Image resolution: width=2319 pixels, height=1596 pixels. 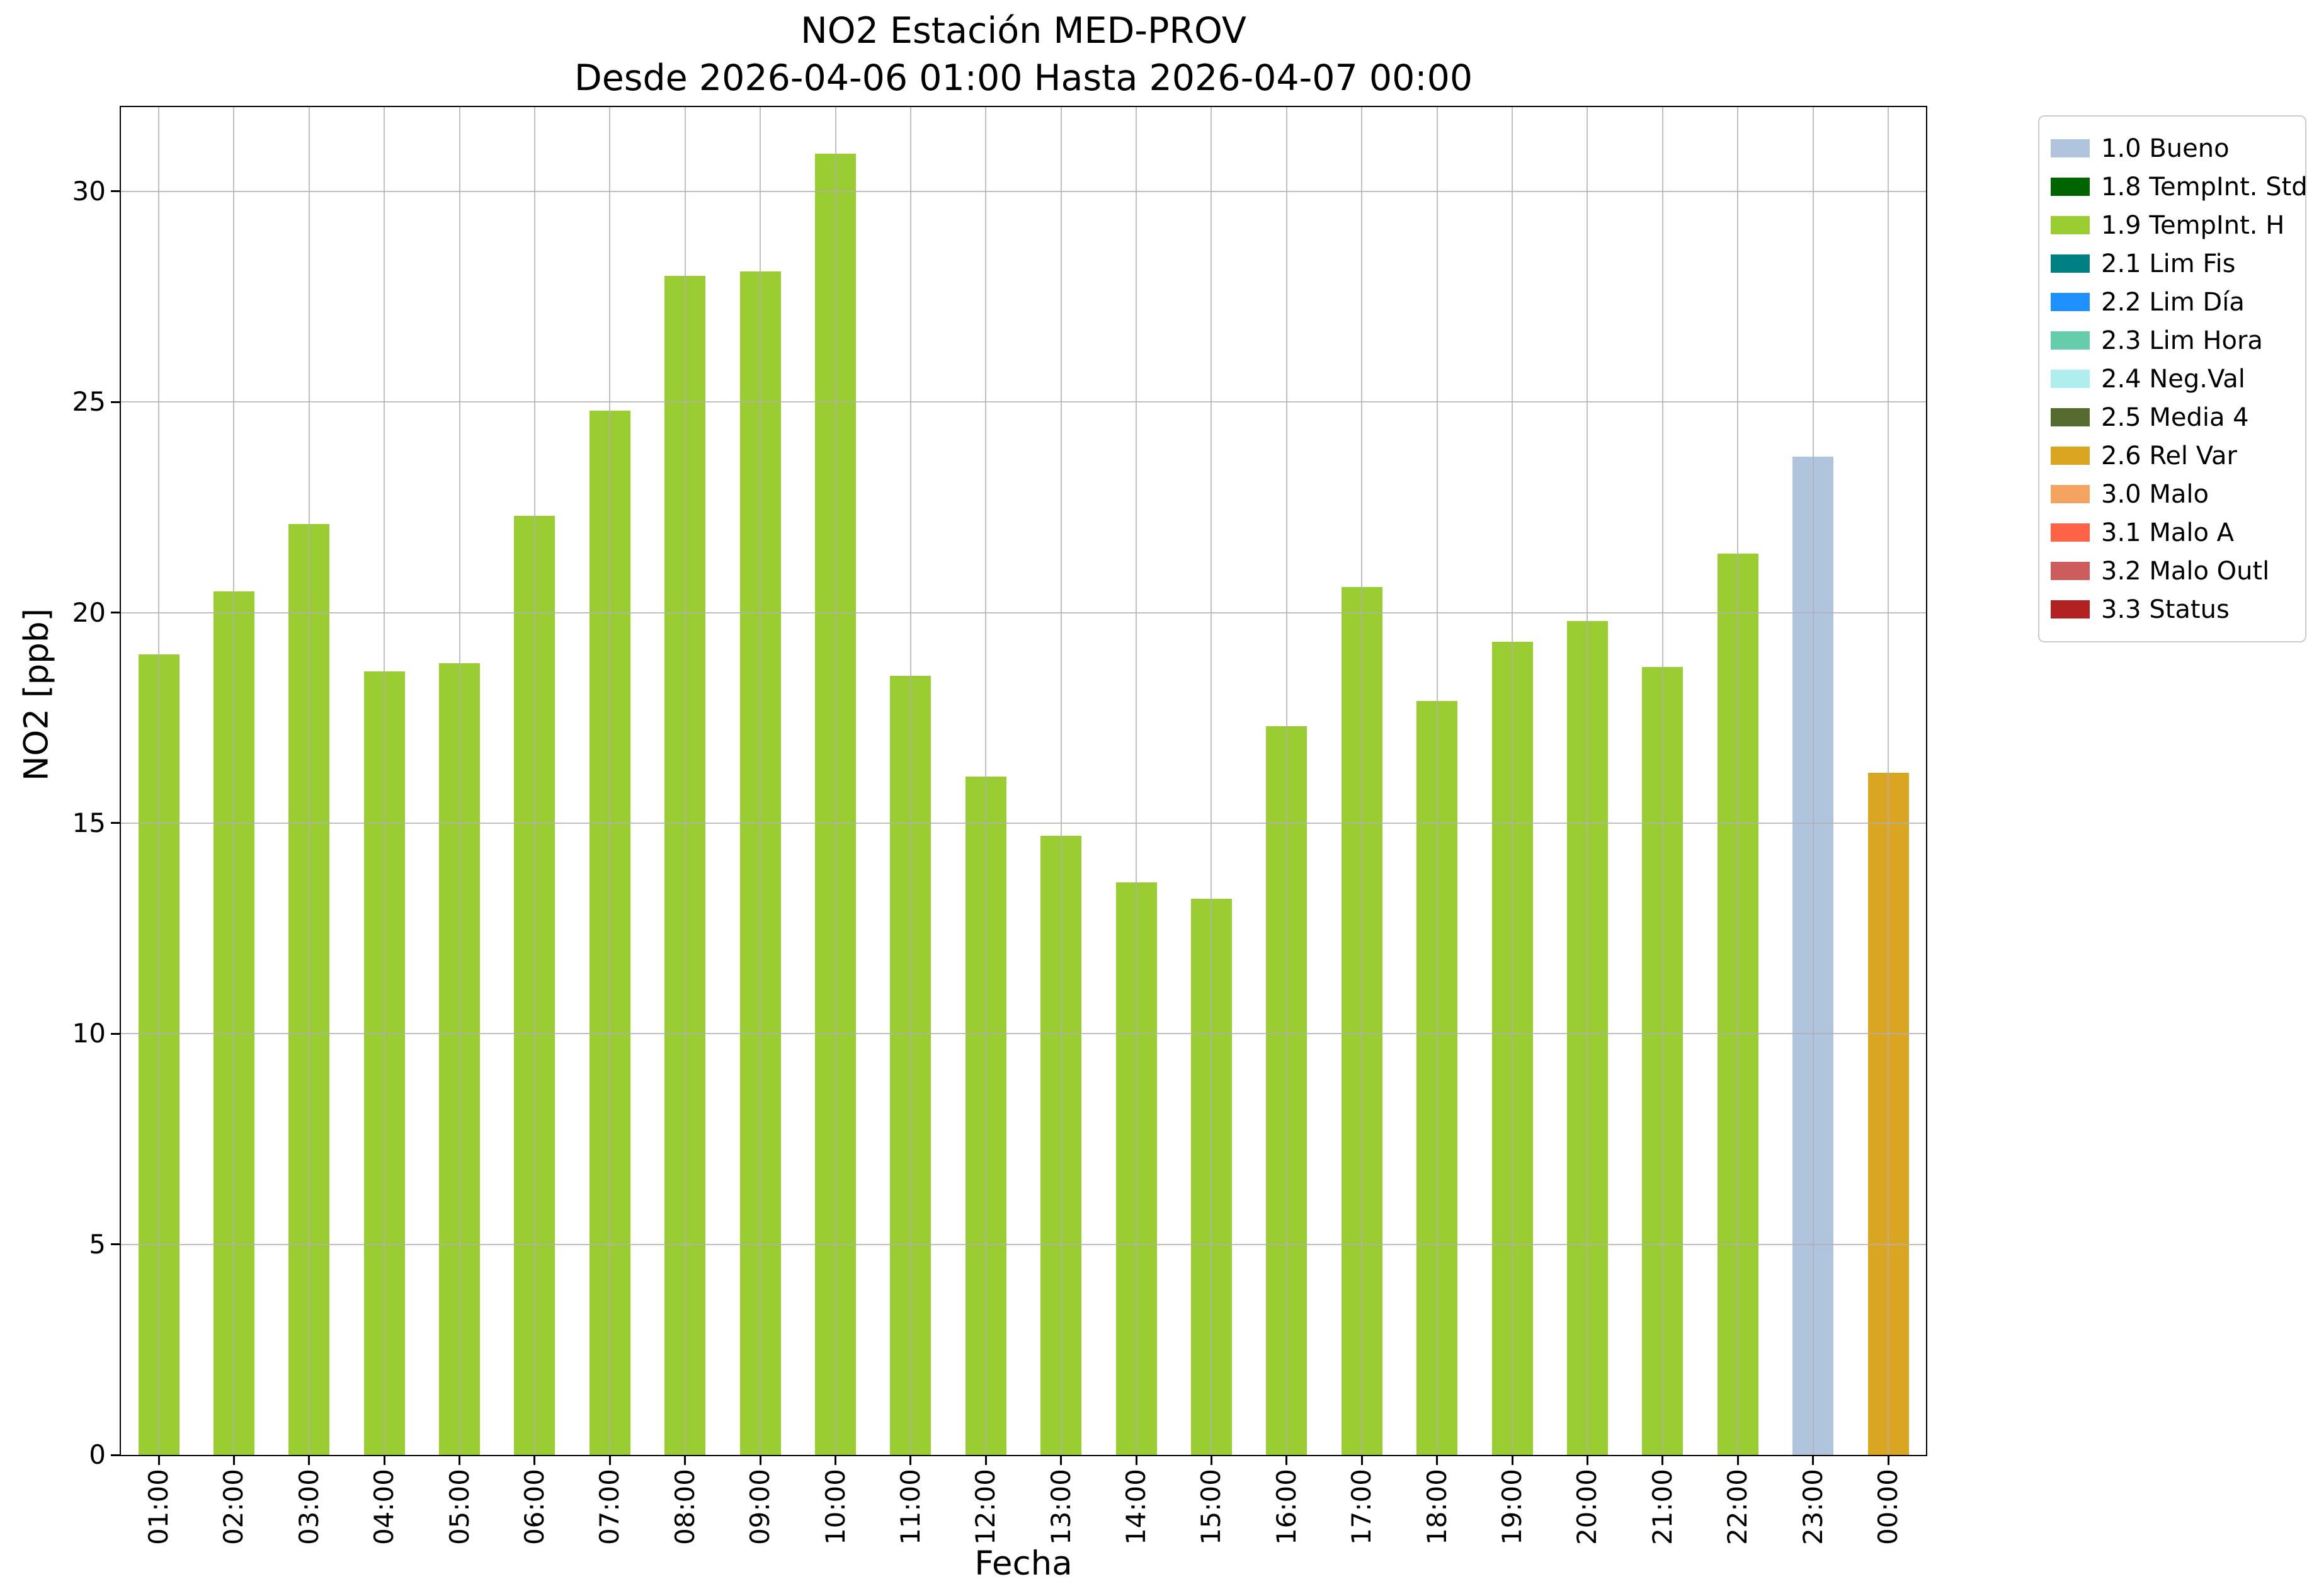 I want to click on legend-item: 2.4 Neg.Val, so click(x=2172, y=379).